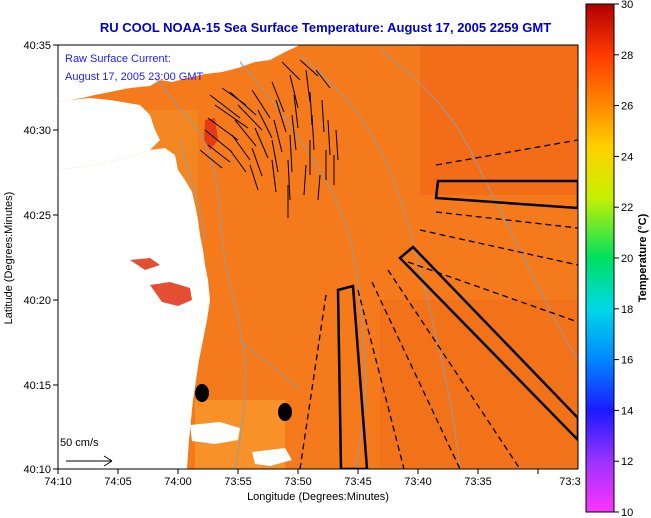  What do you see at coordinates (118, 59) in the screenshot?
I see `annotation-line1: Raw Surface Current:` at bounding box center [118, 59].